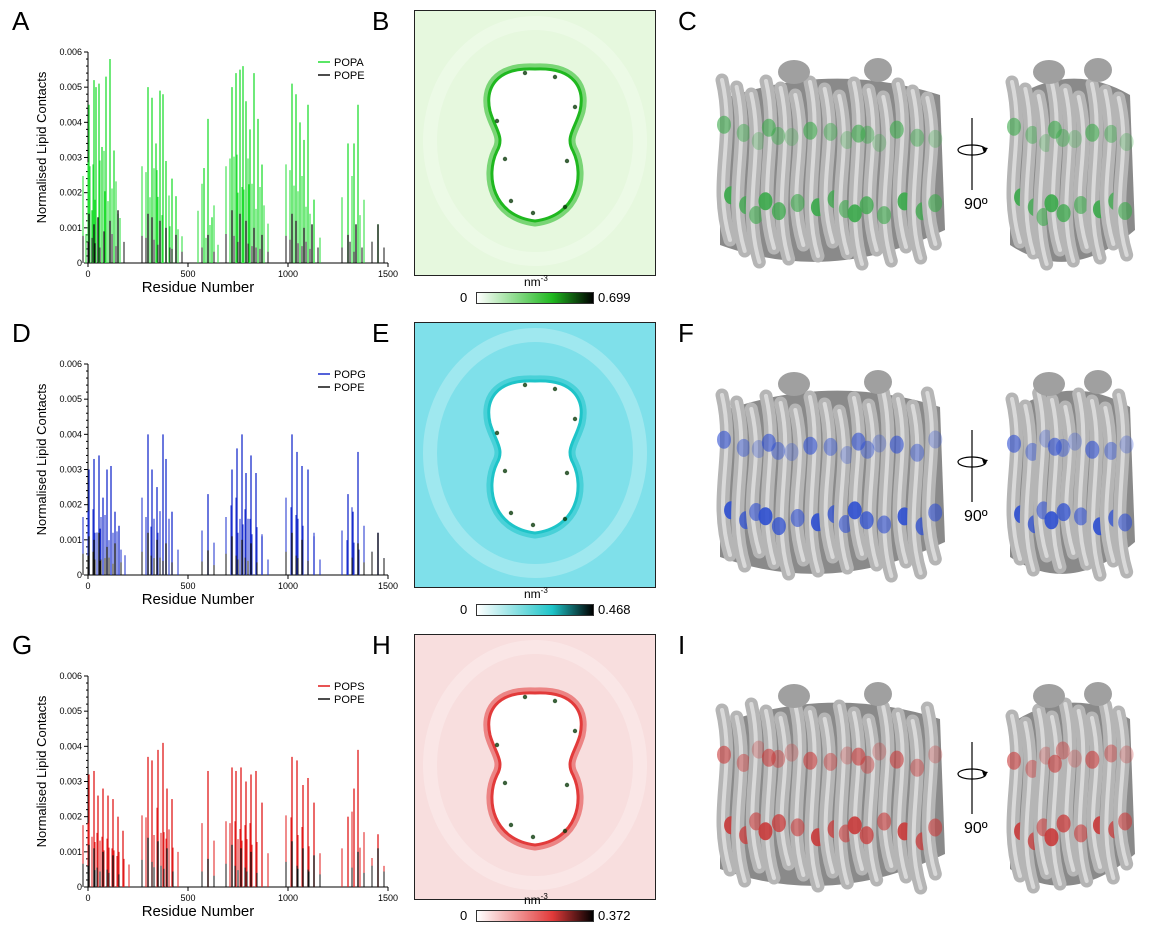 The height and width of the screenshot is (934, 1171). Describe the element at coordinates (687, 21) in the screenshot. I see `panel-letter-c: C` at that location.